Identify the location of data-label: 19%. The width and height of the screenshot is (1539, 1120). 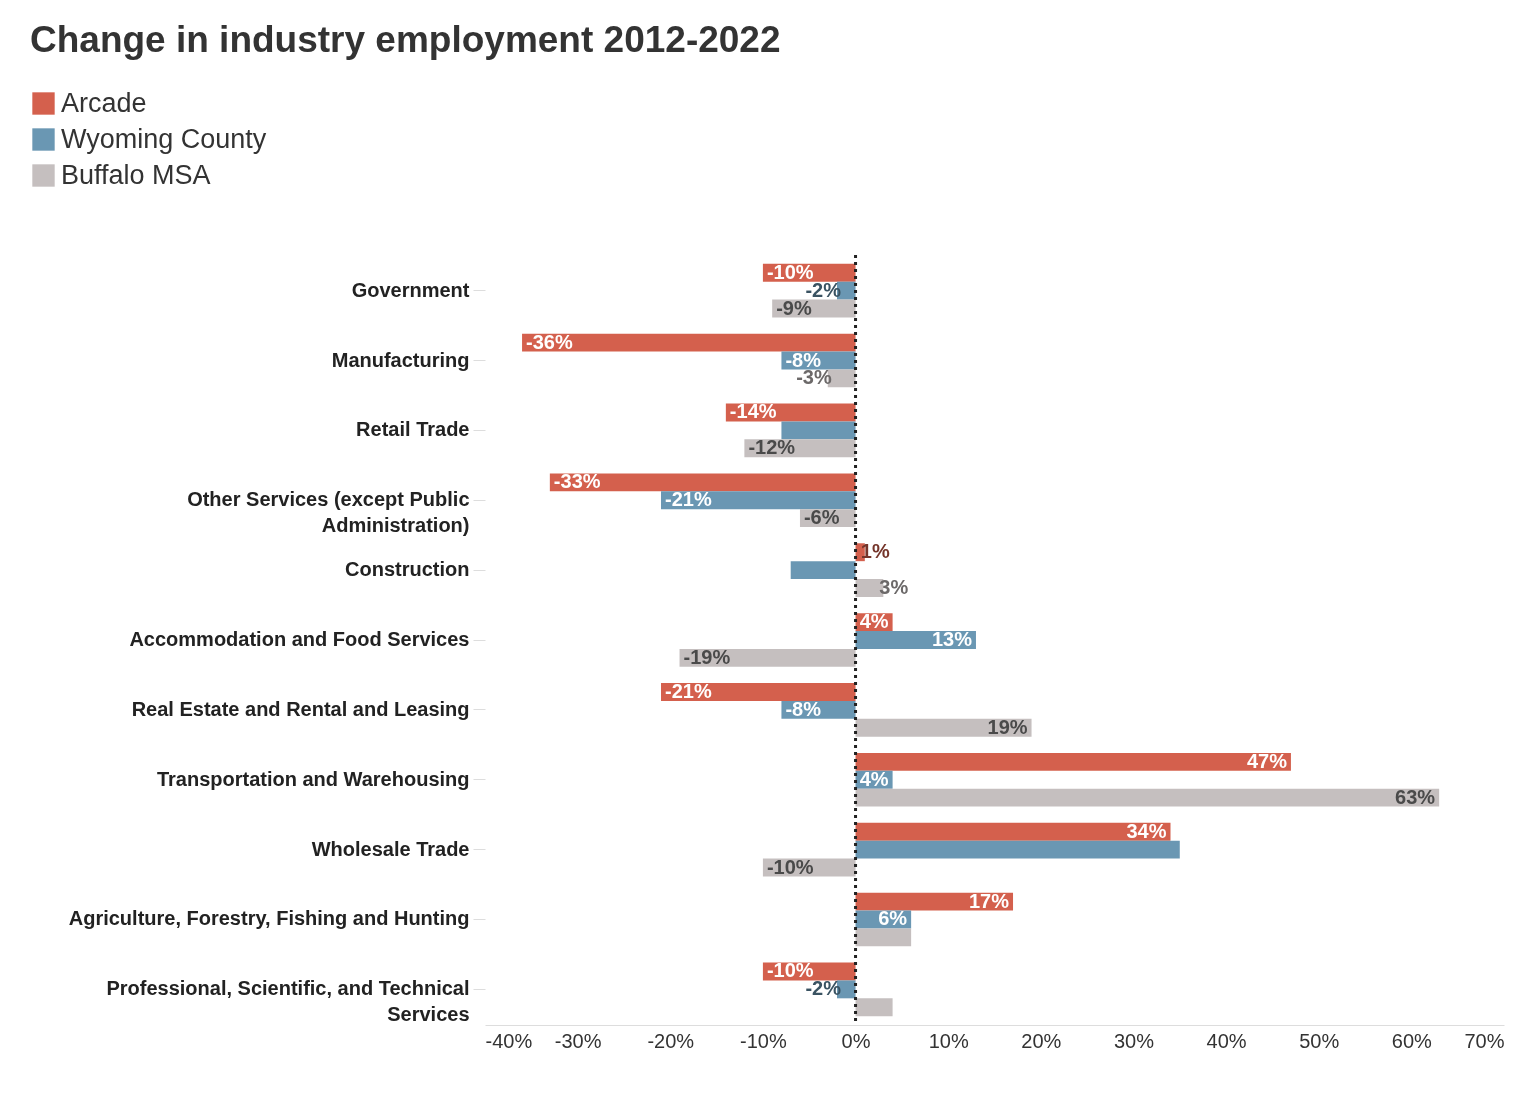
(1007, 726).